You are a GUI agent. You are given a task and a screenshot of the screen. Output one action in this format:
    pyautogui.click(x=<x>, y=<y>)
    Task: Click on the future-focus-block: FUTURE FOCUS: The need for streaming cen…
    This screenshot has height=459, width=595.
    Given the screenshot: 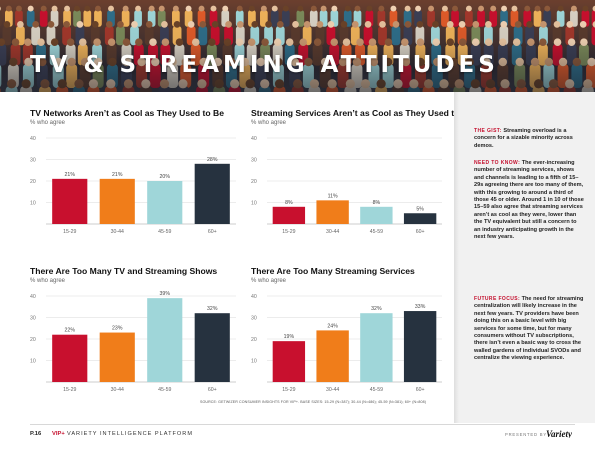 What is the action you would take?
    pyautogui.click(x=529, y=329)
    